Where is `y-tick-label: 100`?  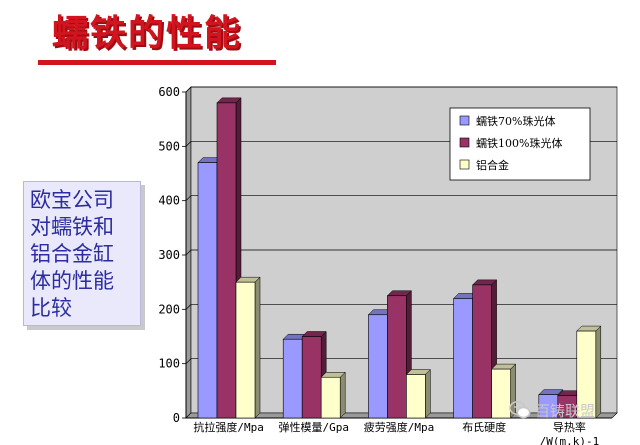 y-tick-label: 100 is located at coordinates (169, 364).